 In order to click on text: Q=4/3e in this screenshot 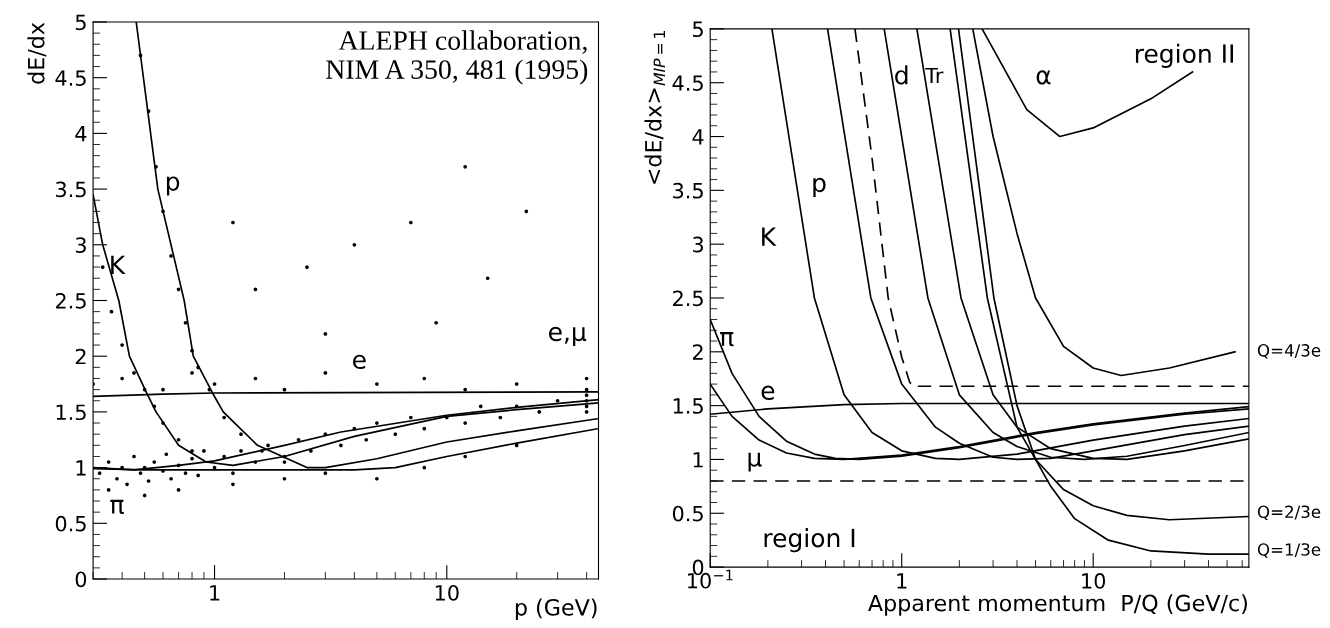, I will do `click(1289, 351)`.